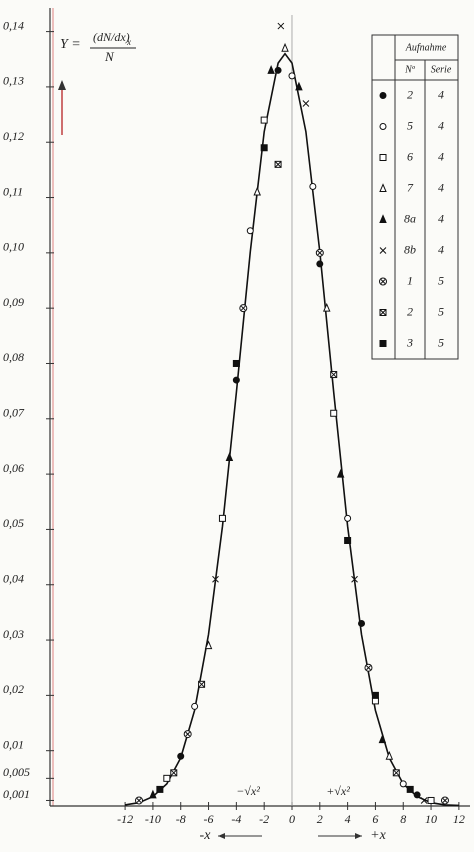 Image resolution: width=474 pixels, height=852 pixels. I want to click on x-tick-label: 2, so click(320, 819).